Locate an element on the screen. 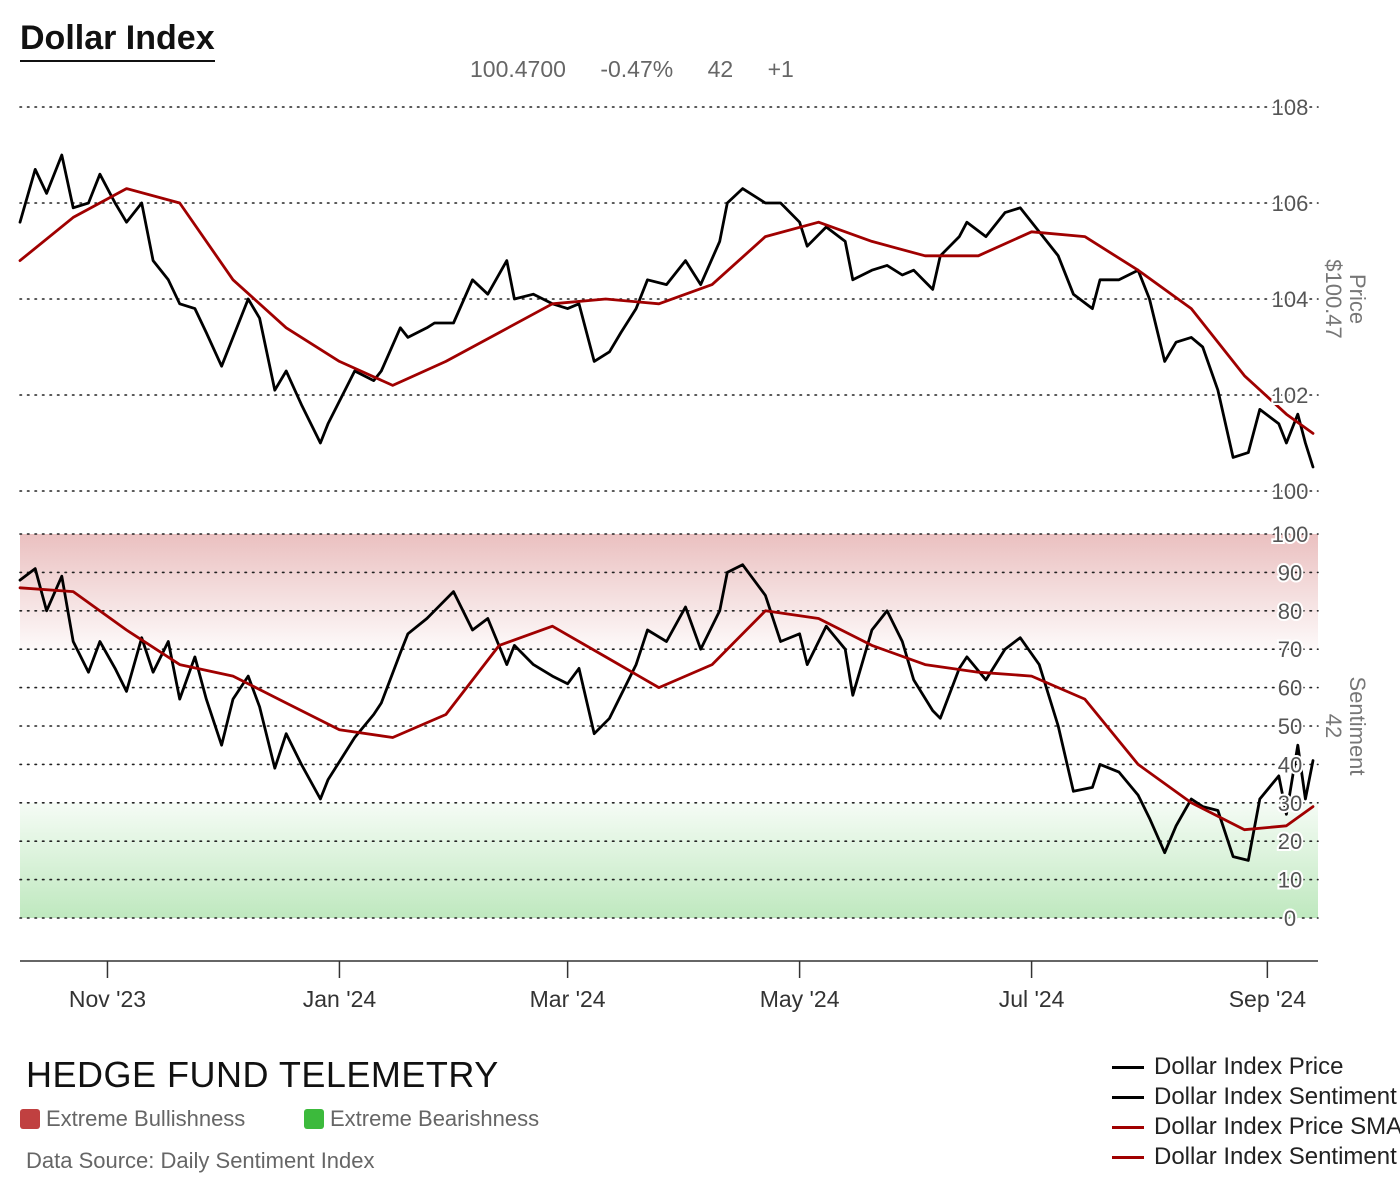 The width and height of the screenshot is (1400, 1200). y-tick-label: 30 is located at coordinates (1290, 803).